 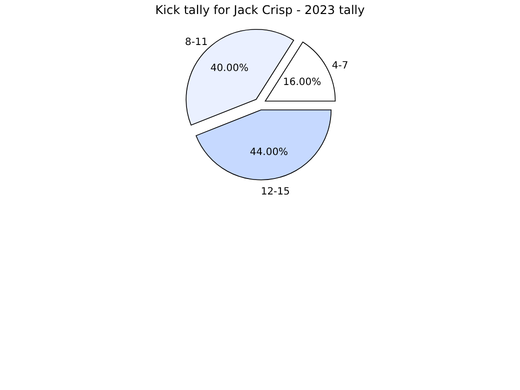 I want to click on data-label: 16.00%, so click(x=302, y=82).